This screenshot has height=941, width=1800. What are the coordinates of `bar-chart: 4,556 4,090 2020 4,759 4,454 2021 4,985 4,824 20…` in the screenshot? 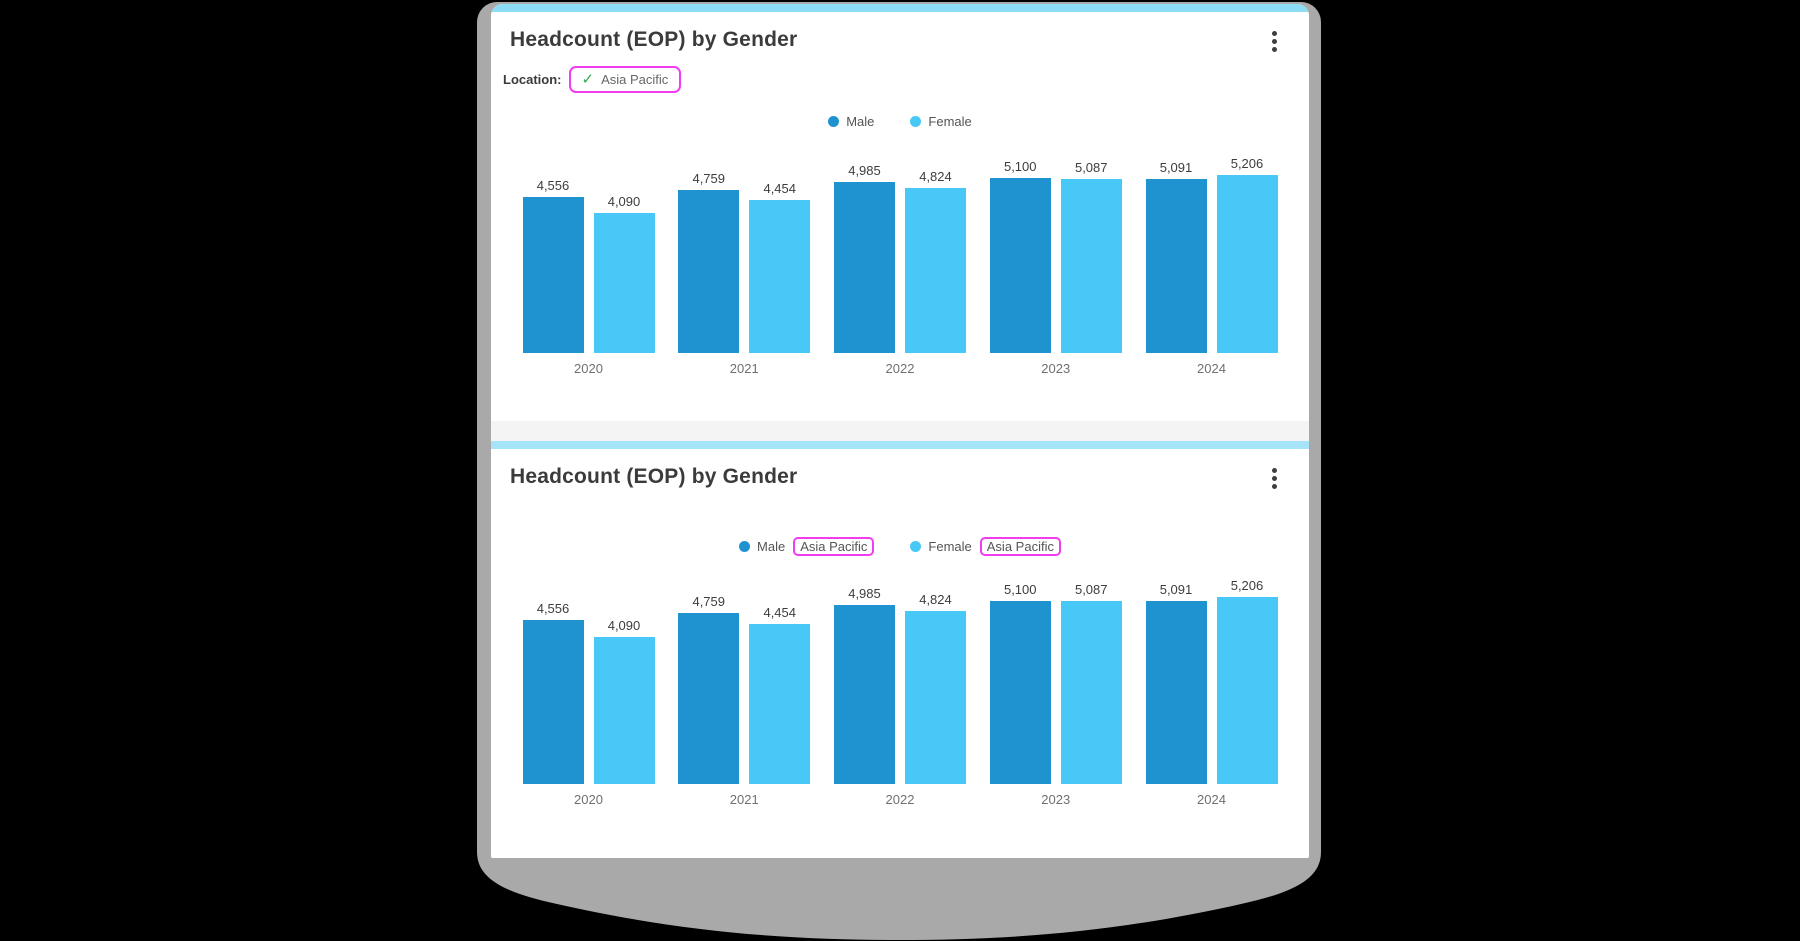 It's located at (900, 693).